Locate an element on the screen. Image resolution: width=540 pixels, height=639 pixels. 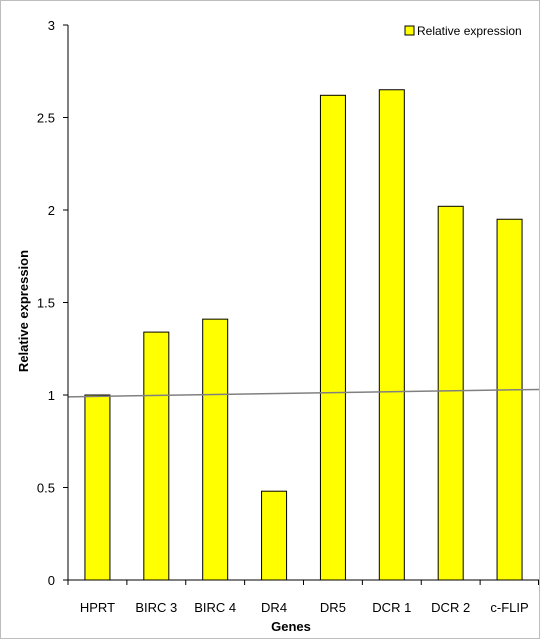
x-axis-title: Genes is located at coordinates (291, 626).